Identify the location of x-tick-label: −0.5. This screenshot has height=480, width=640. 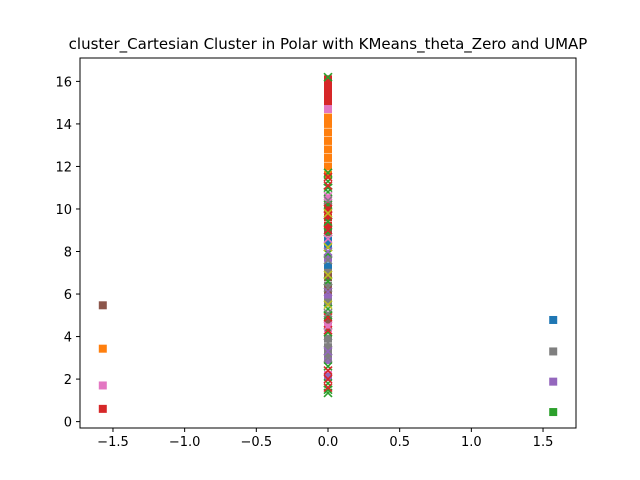
(257, 442).